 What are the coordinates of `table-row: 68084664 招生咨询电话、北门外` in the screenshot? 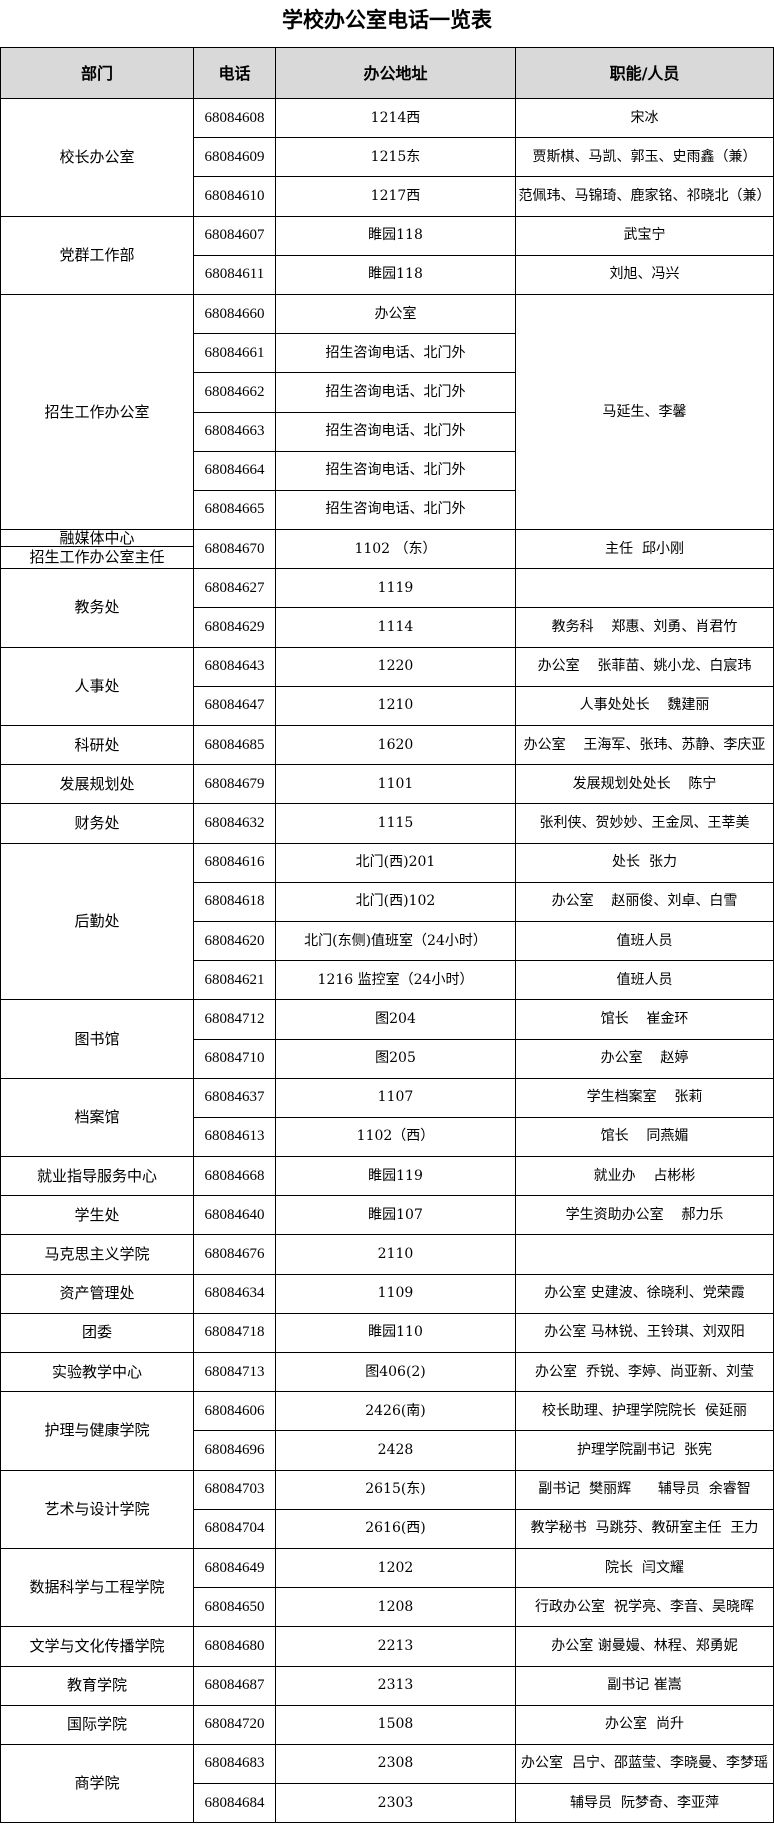 It's located at (387, 470).